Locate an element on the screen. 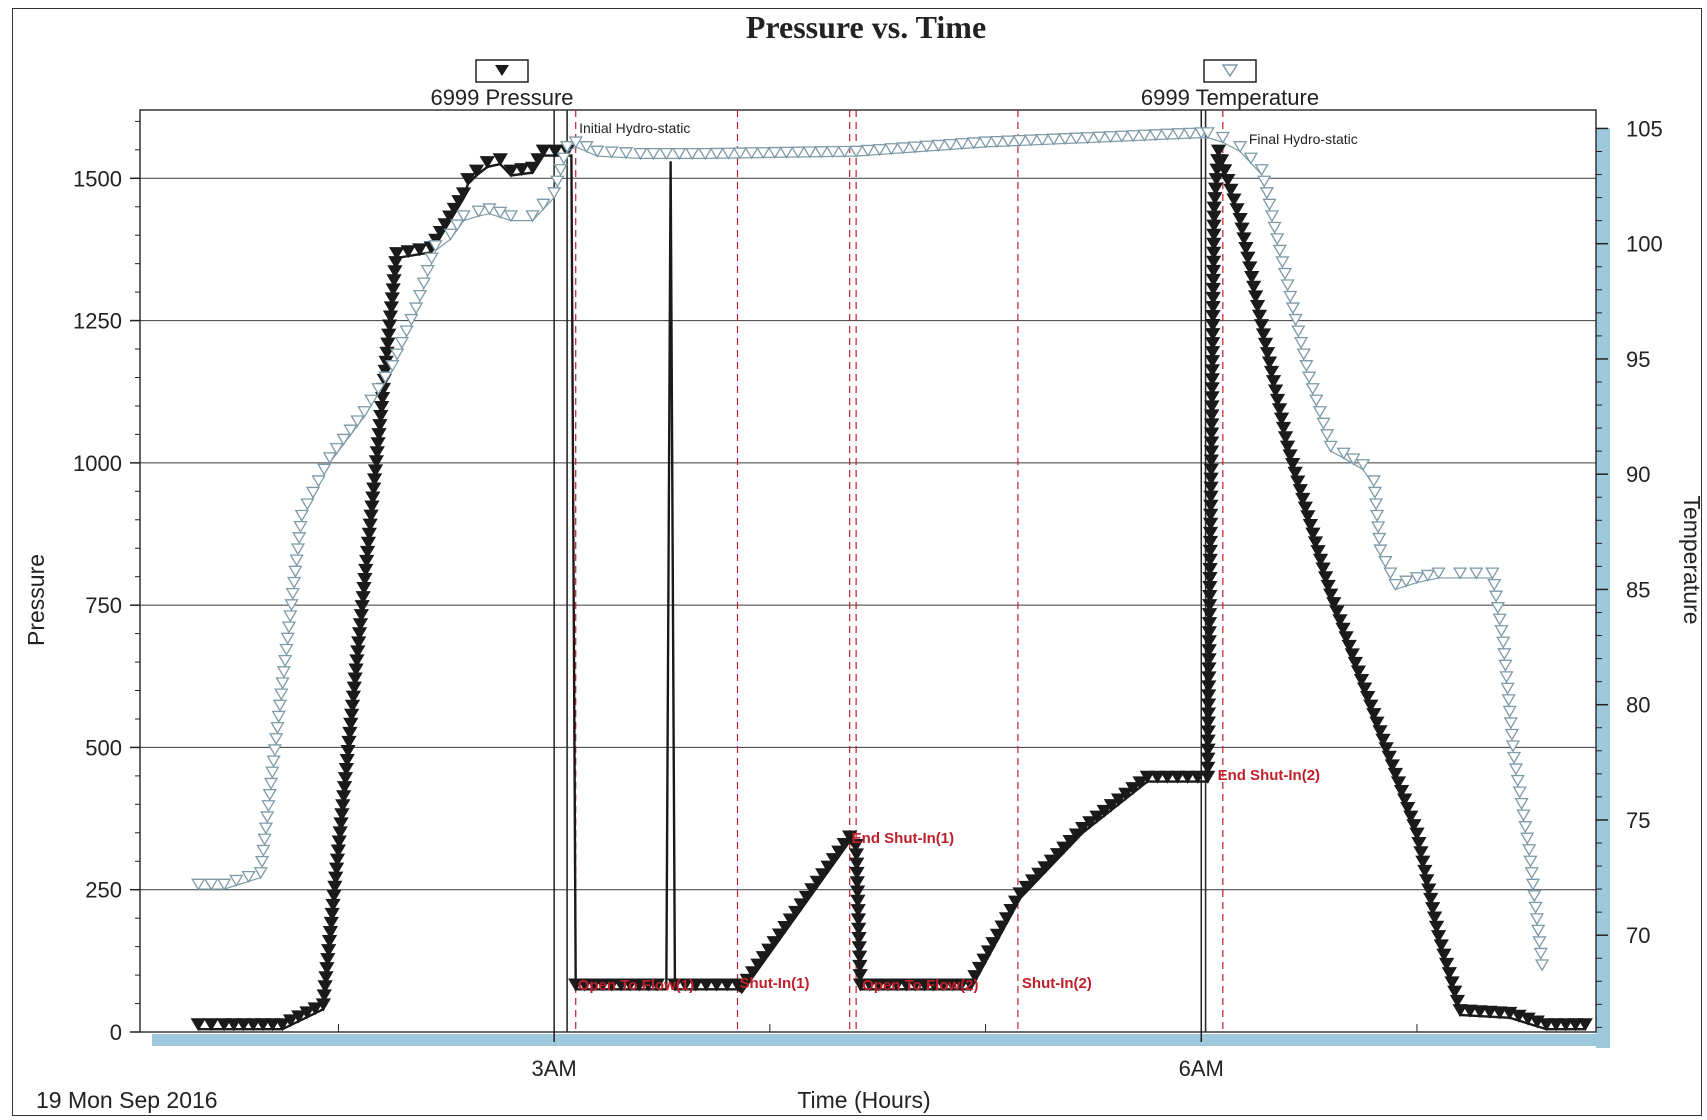  event-label: Open To Flow(2) is located at coordinates (920, 985).